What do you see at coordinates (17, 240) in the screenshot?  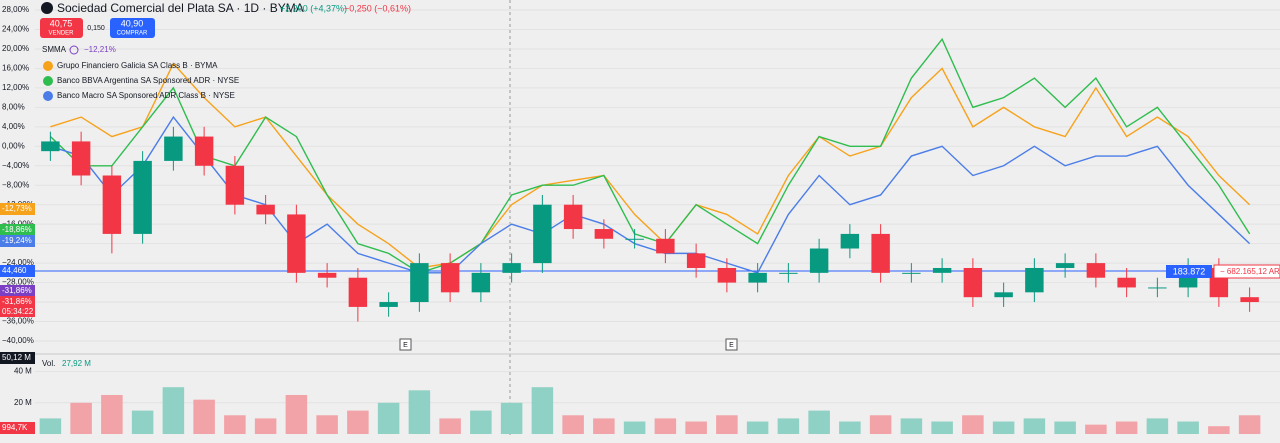 I see `axis-tag-label: -19,24%` at bounding box center [17, 240].